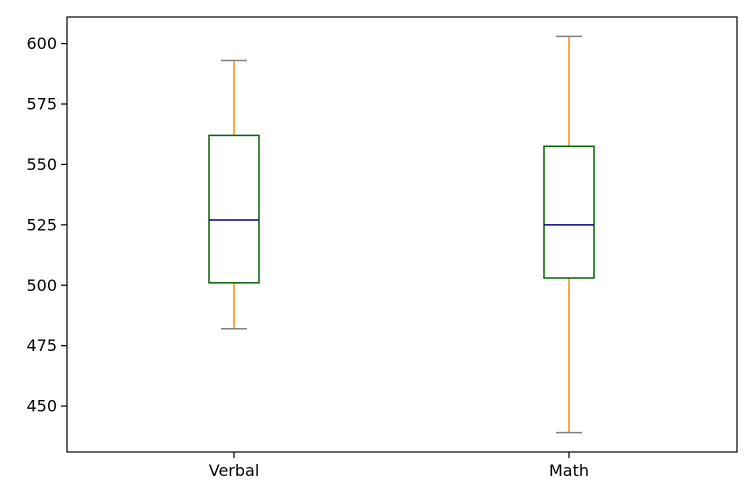  Describe the element at coordinates (41, 43) in the screenshot. I see `y-tick-label: 600` at that location.